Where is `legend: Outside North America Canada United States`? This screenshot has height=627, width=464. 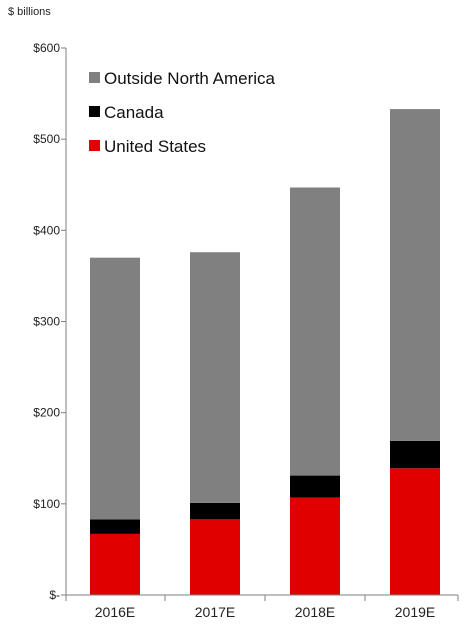 legend: Outside North America Canada United States is located at coordinates (182, 112).